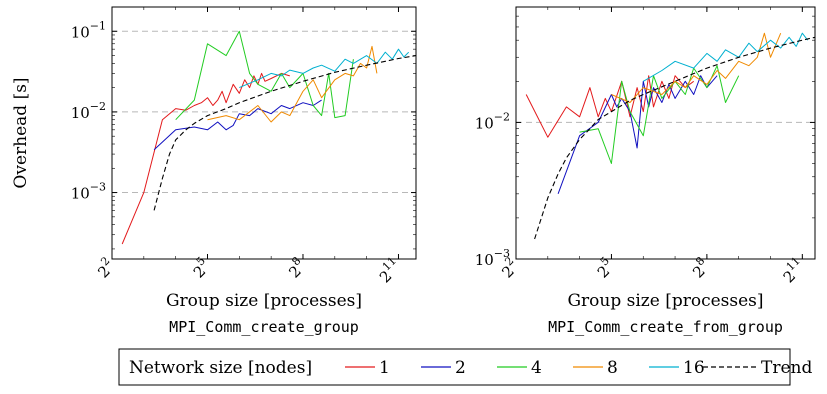 Image resolution: width=827 pixels, height=394 pixels. What do you see at coordinates (786, 368) in the screenshot?
I see `legend-label-trend: Trend` at bounding box center [786, 368].